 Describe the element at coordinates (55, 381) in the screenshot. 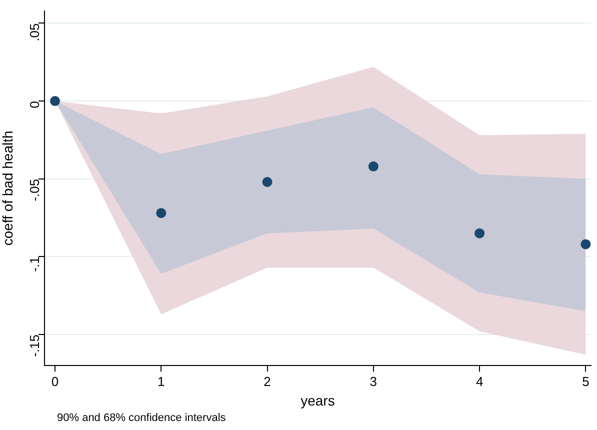

I see `x-tick-label: 0` at that location.